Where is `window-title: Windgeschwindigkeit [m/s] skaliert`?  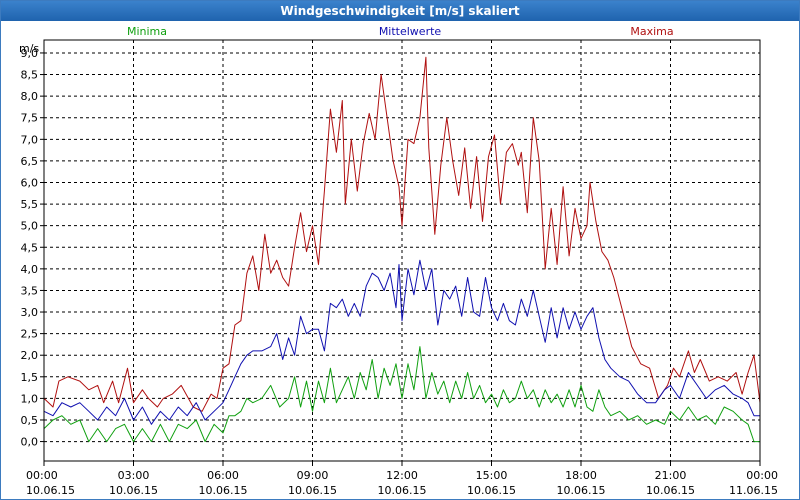 window-title: Windgeschwindigkeit [m/s] skaliert is located at coordinates (400, 11).